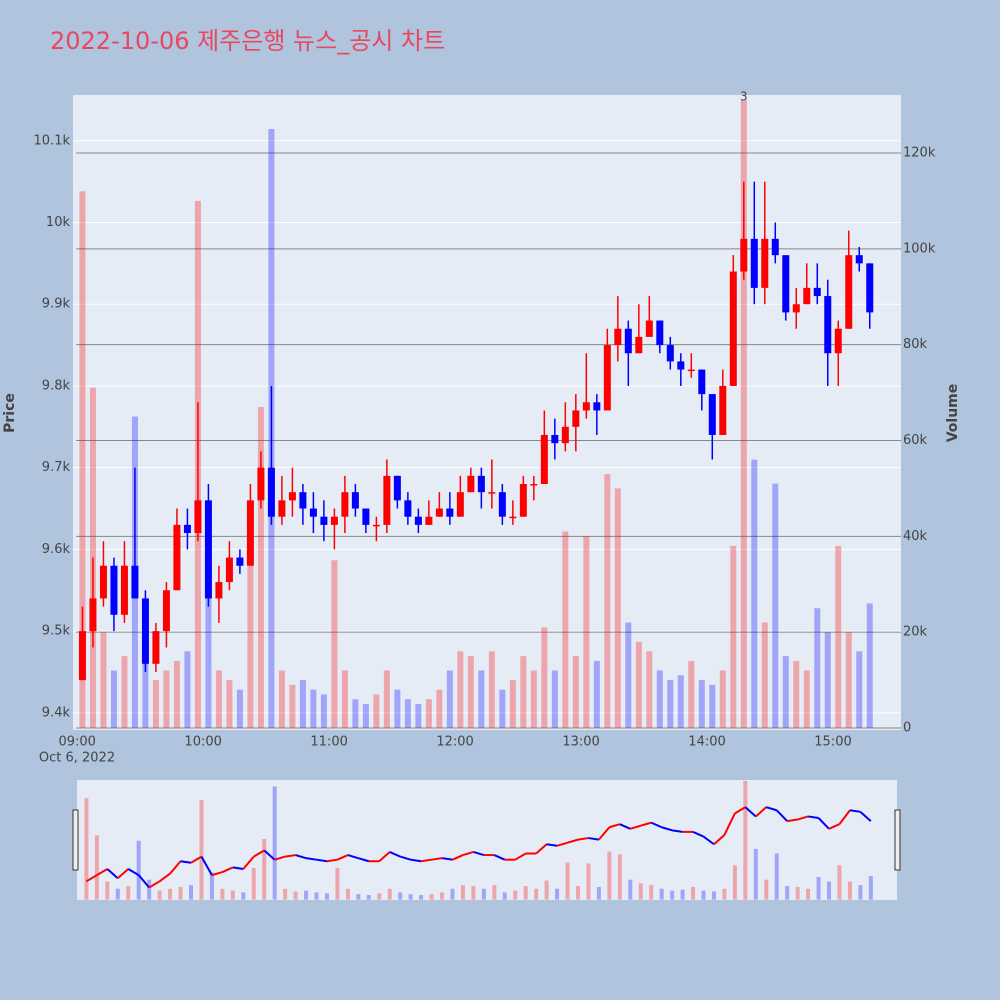 This screenshot has height=1000, width=1000. I want to click on y2-tick-label: 20k, so click(915, 632).